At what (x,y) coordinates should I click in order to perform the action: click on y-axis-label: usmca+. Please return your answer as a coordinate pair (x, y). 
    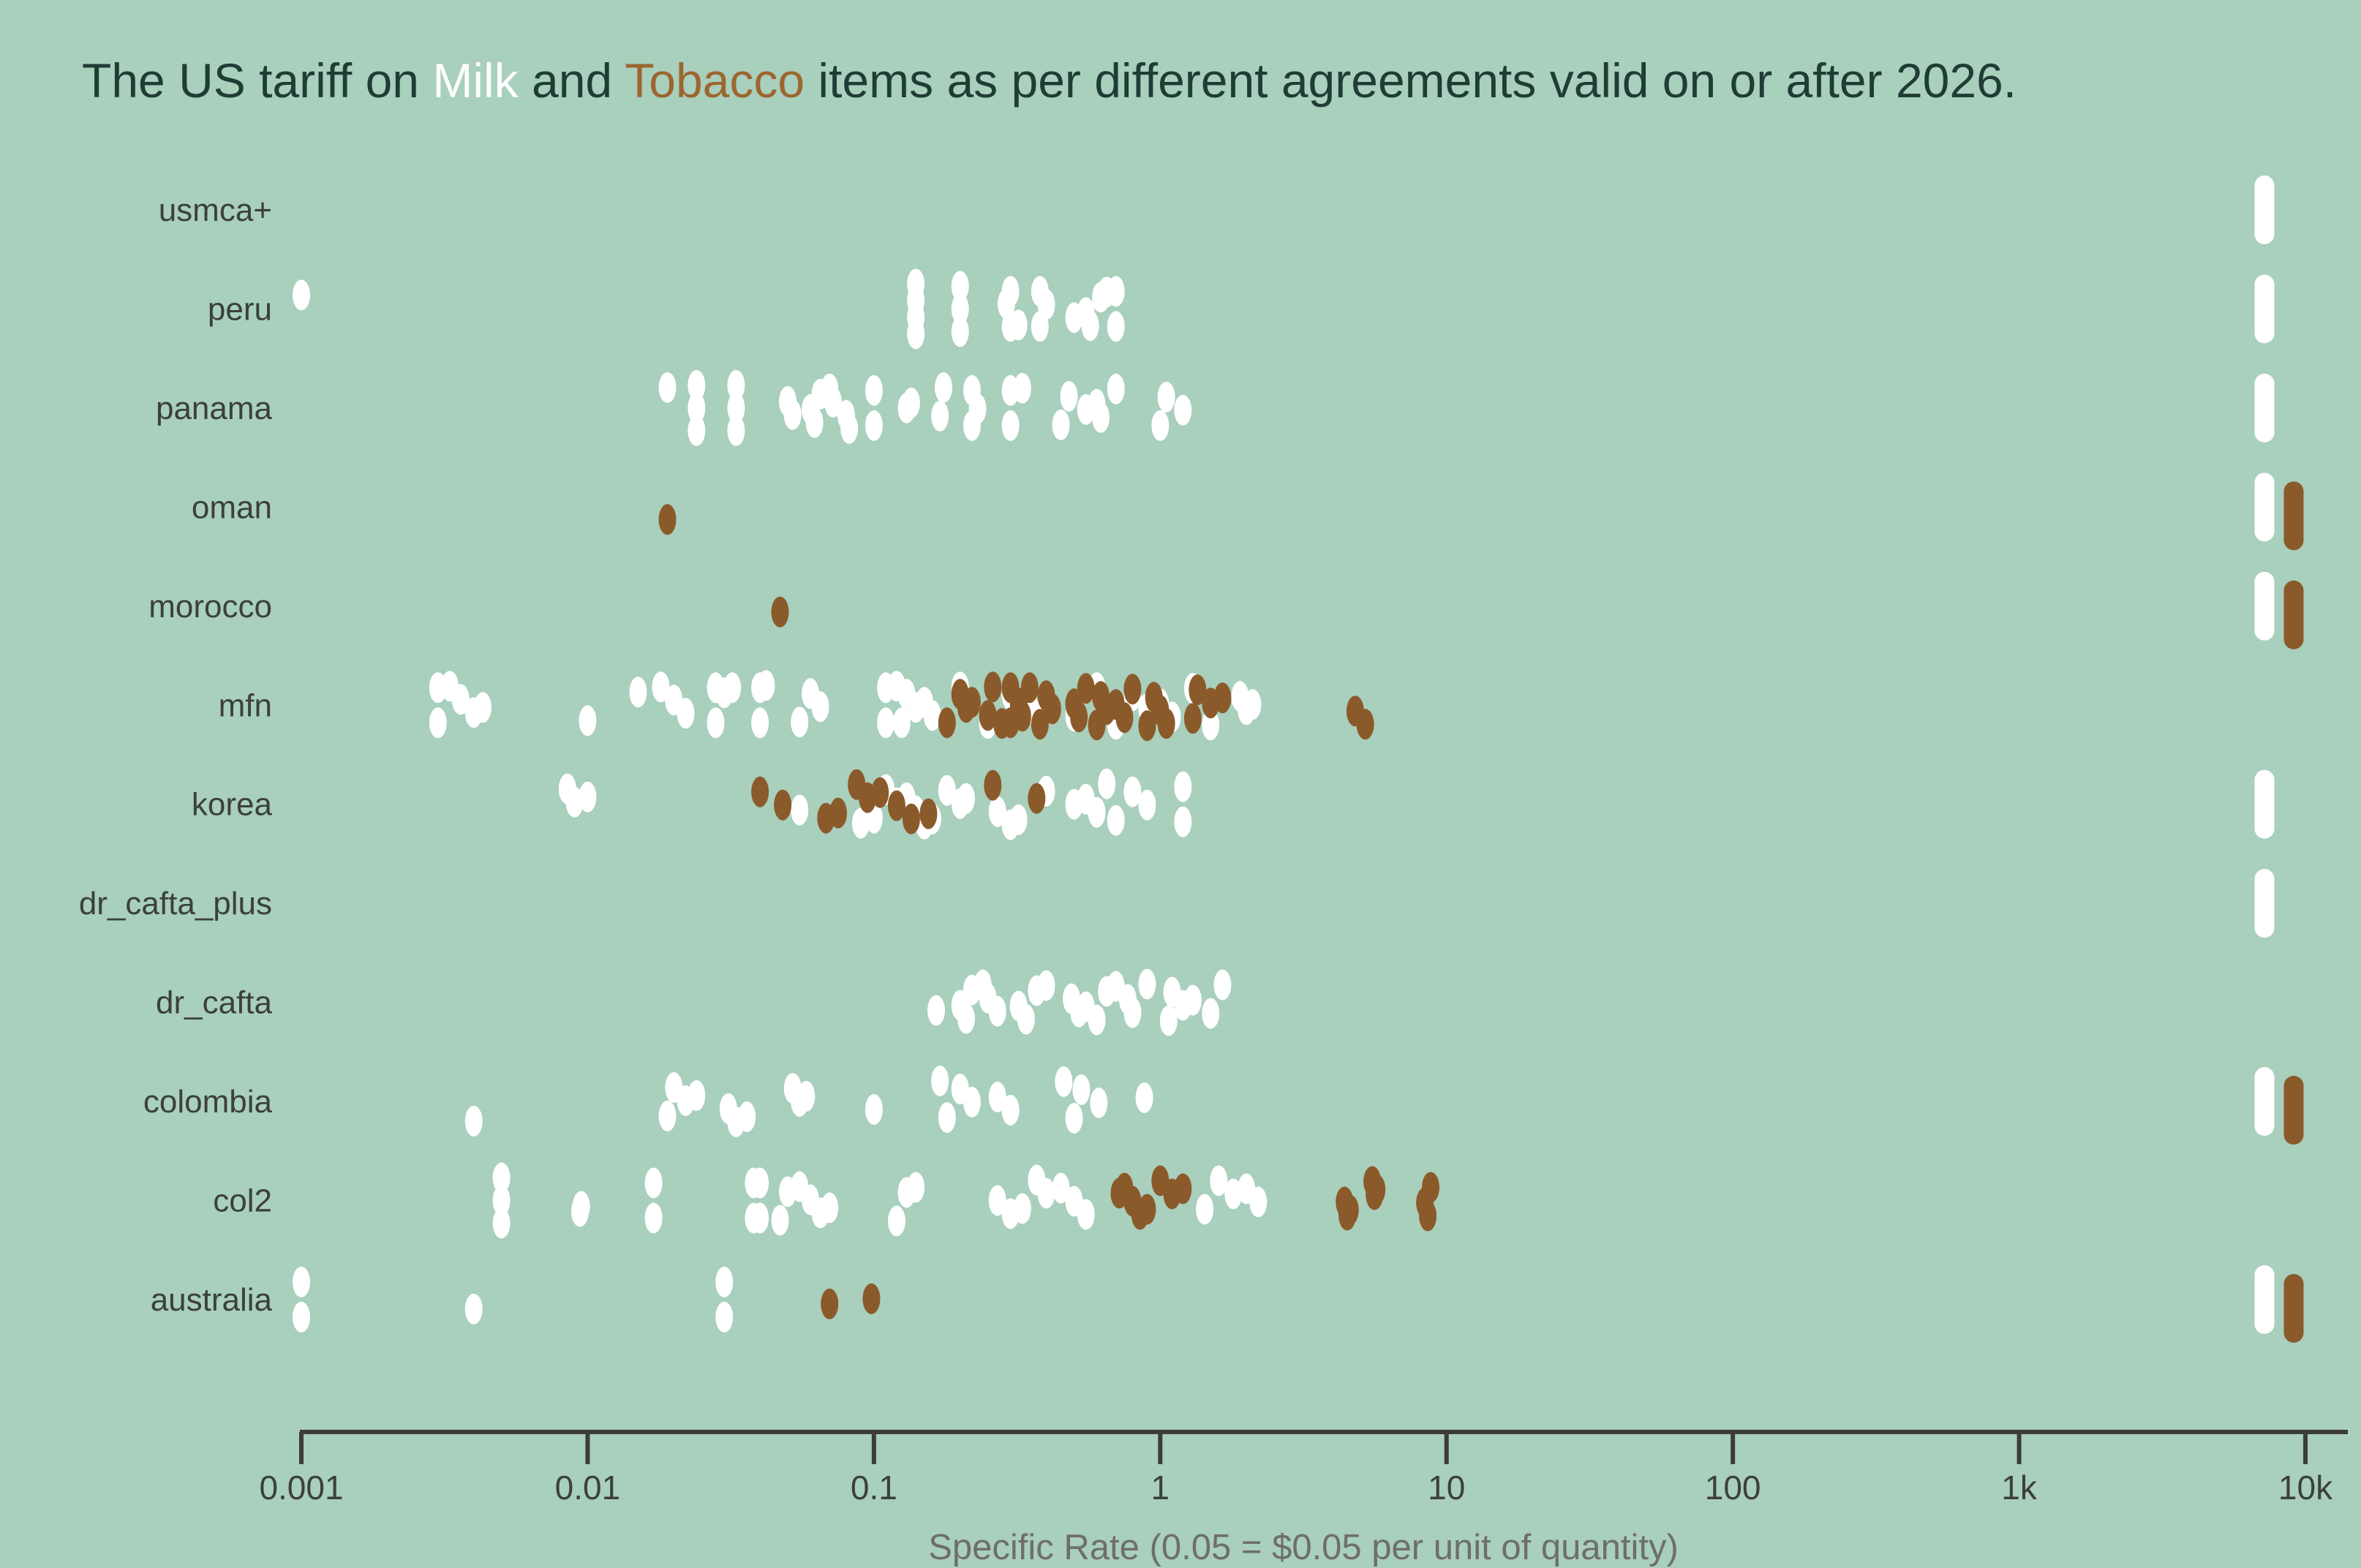
    Looking at the image, I should click on (216, 210).